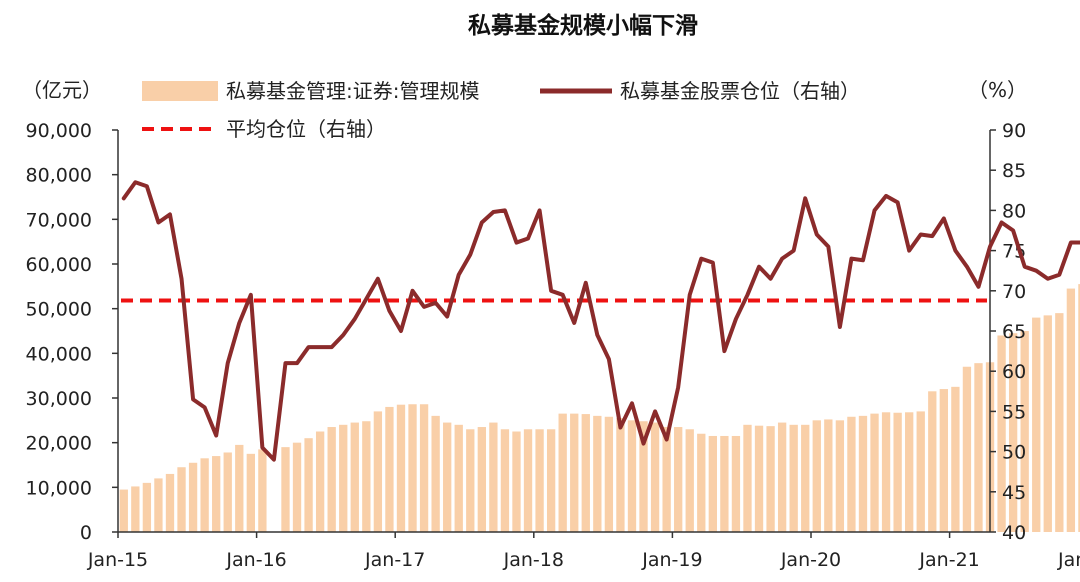  I want to click on left-tick-label: 40,000, so click(59, 354).